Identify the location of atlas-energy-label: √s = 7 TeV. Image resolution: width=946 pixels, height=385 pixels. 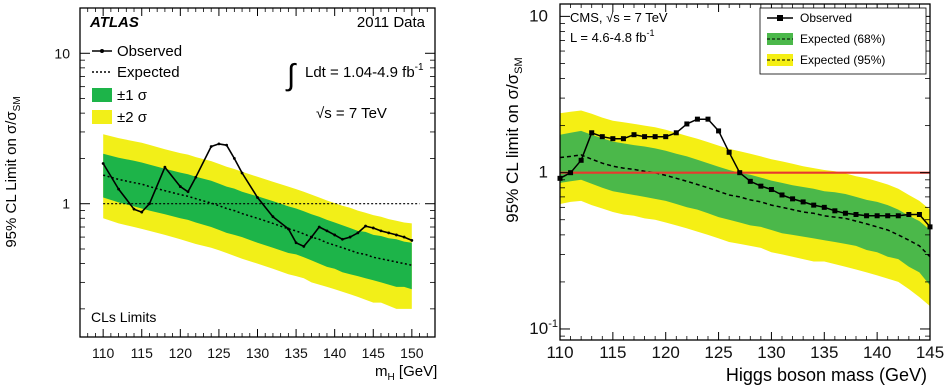
(351, 113).